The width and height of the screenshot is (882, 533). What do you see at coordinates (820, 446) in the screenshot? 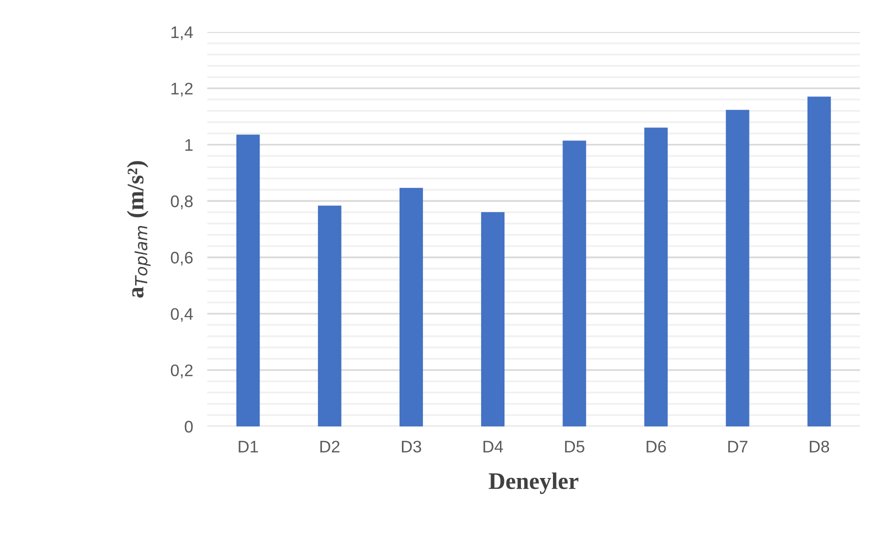
I see `x-tick-label: D8` at bounding box center [820, 446].